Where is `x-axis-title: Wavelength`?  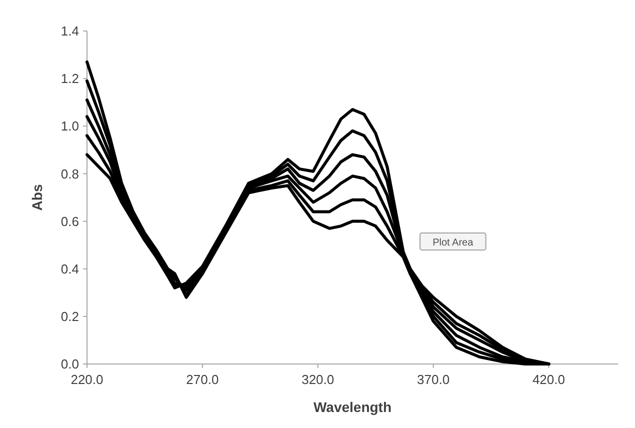
x-axis-title: Wavelength is located at coordinates (352, 407).